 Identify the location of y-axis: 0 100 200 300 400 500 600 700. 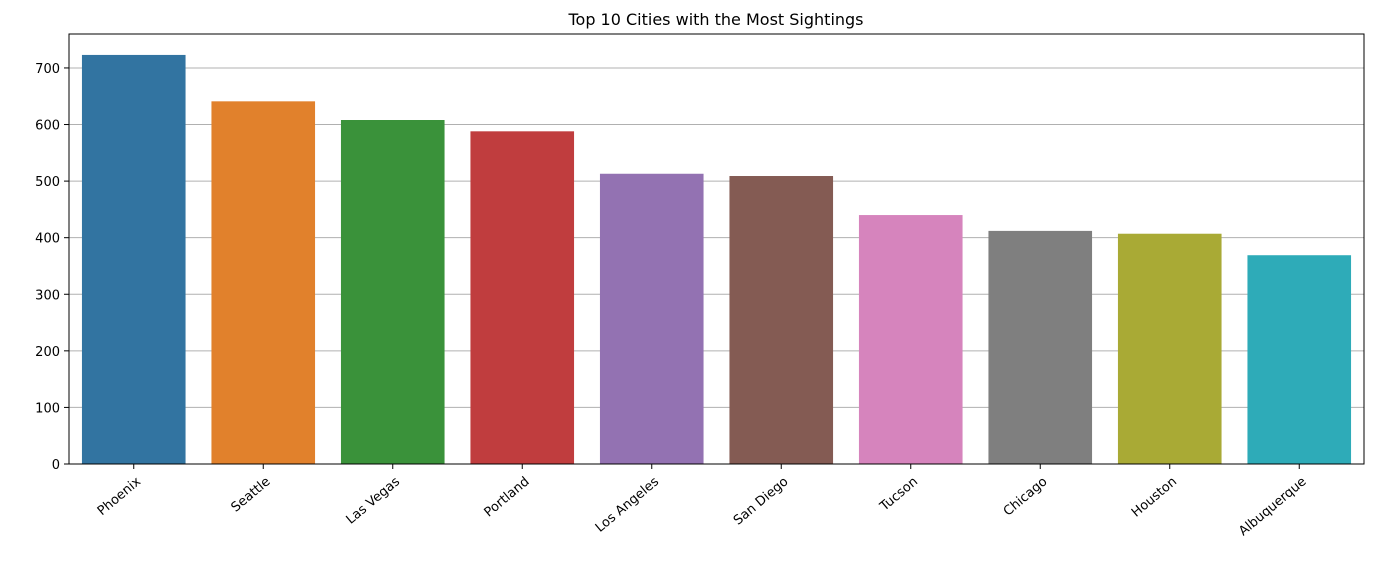
(52, 267).